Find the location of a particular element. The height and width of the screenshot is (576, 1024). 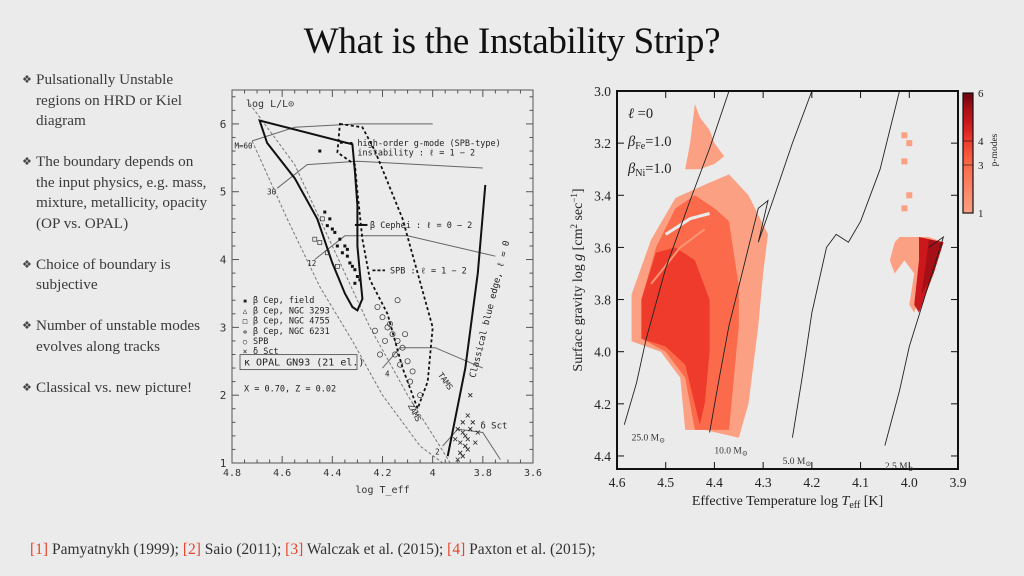

track-label: 10.0 M⊙ is located at coordinates (730, 451).